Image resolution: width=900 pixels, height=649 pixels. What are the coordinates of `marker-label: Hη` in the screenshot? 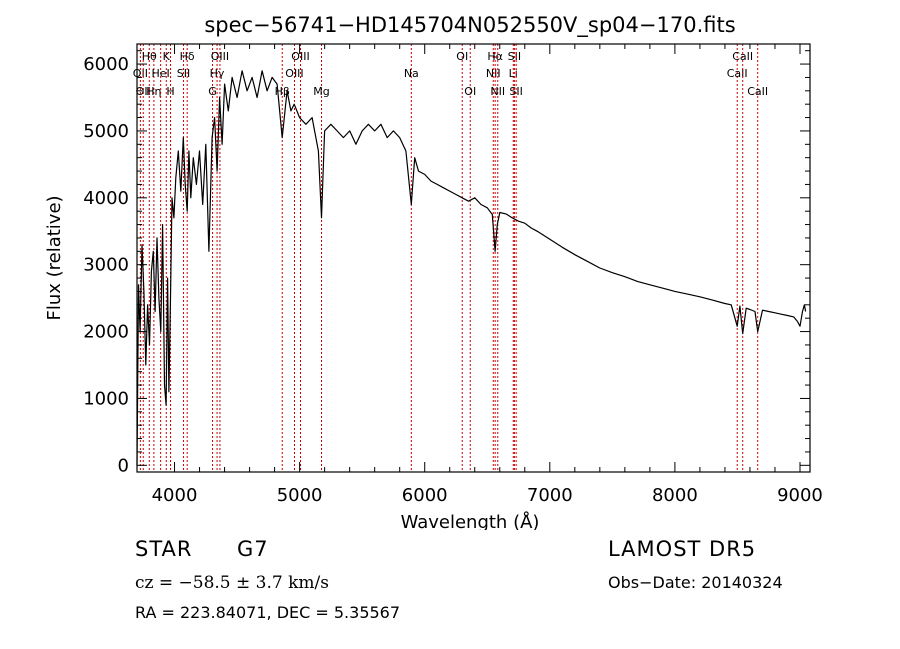 It's located at (153, 91).